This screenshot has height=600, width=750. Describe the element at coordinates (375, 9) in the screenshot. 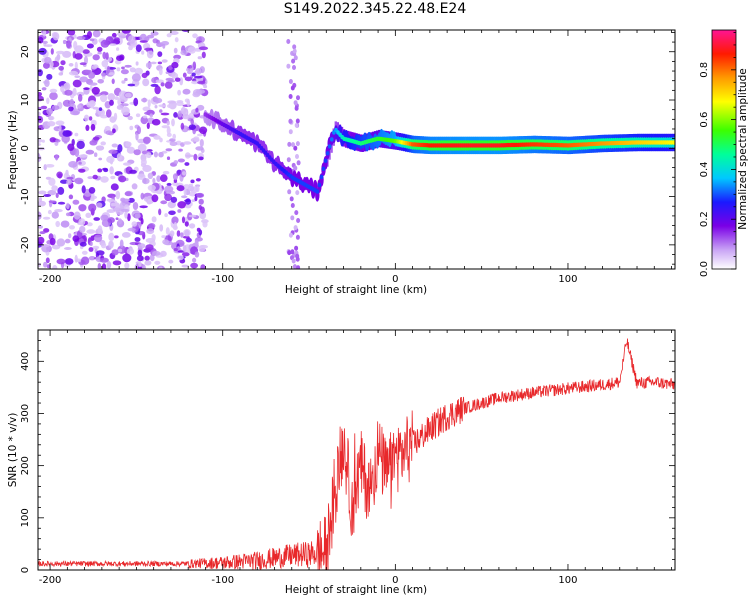

I see `page-title: S149.2022.345.22.48.E24` at that location.